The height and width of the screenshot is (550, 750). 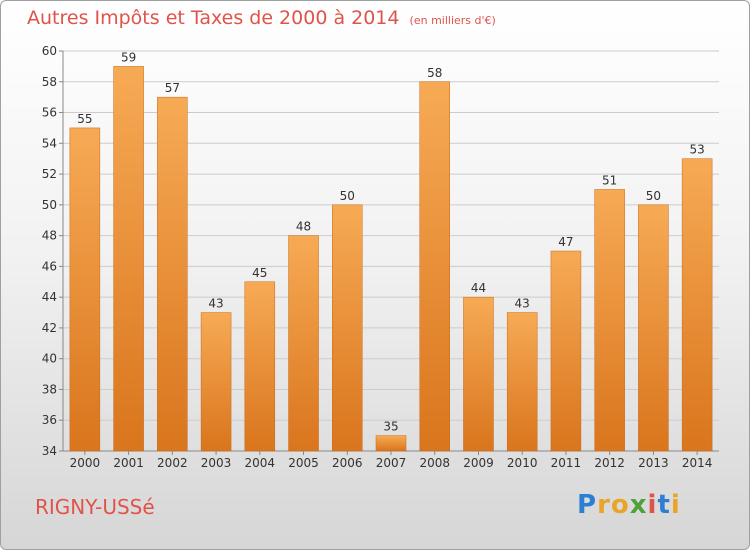 What do you see at coordinates (49, 389) in the screenshot?
I see `y-tick-label: 38` at bounding box center [49, 389].